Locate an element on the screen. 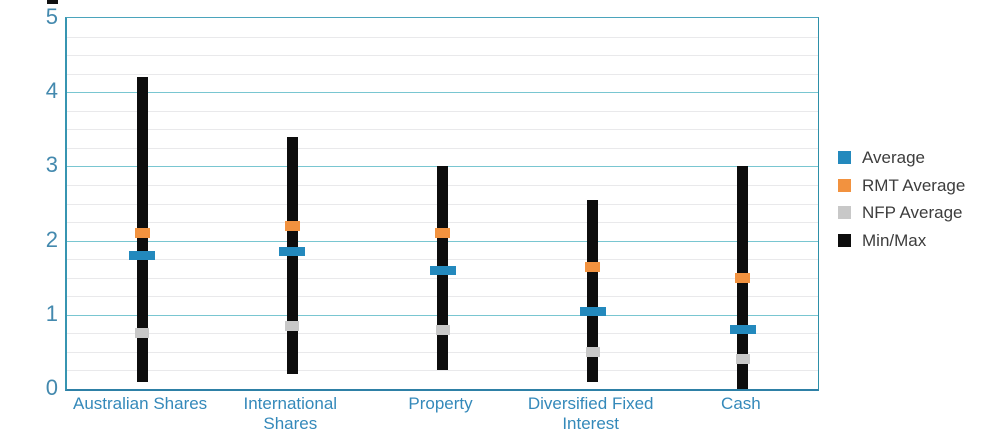  minmax-bar-diversified-fixed-interest is located at coordinates (593, 290).